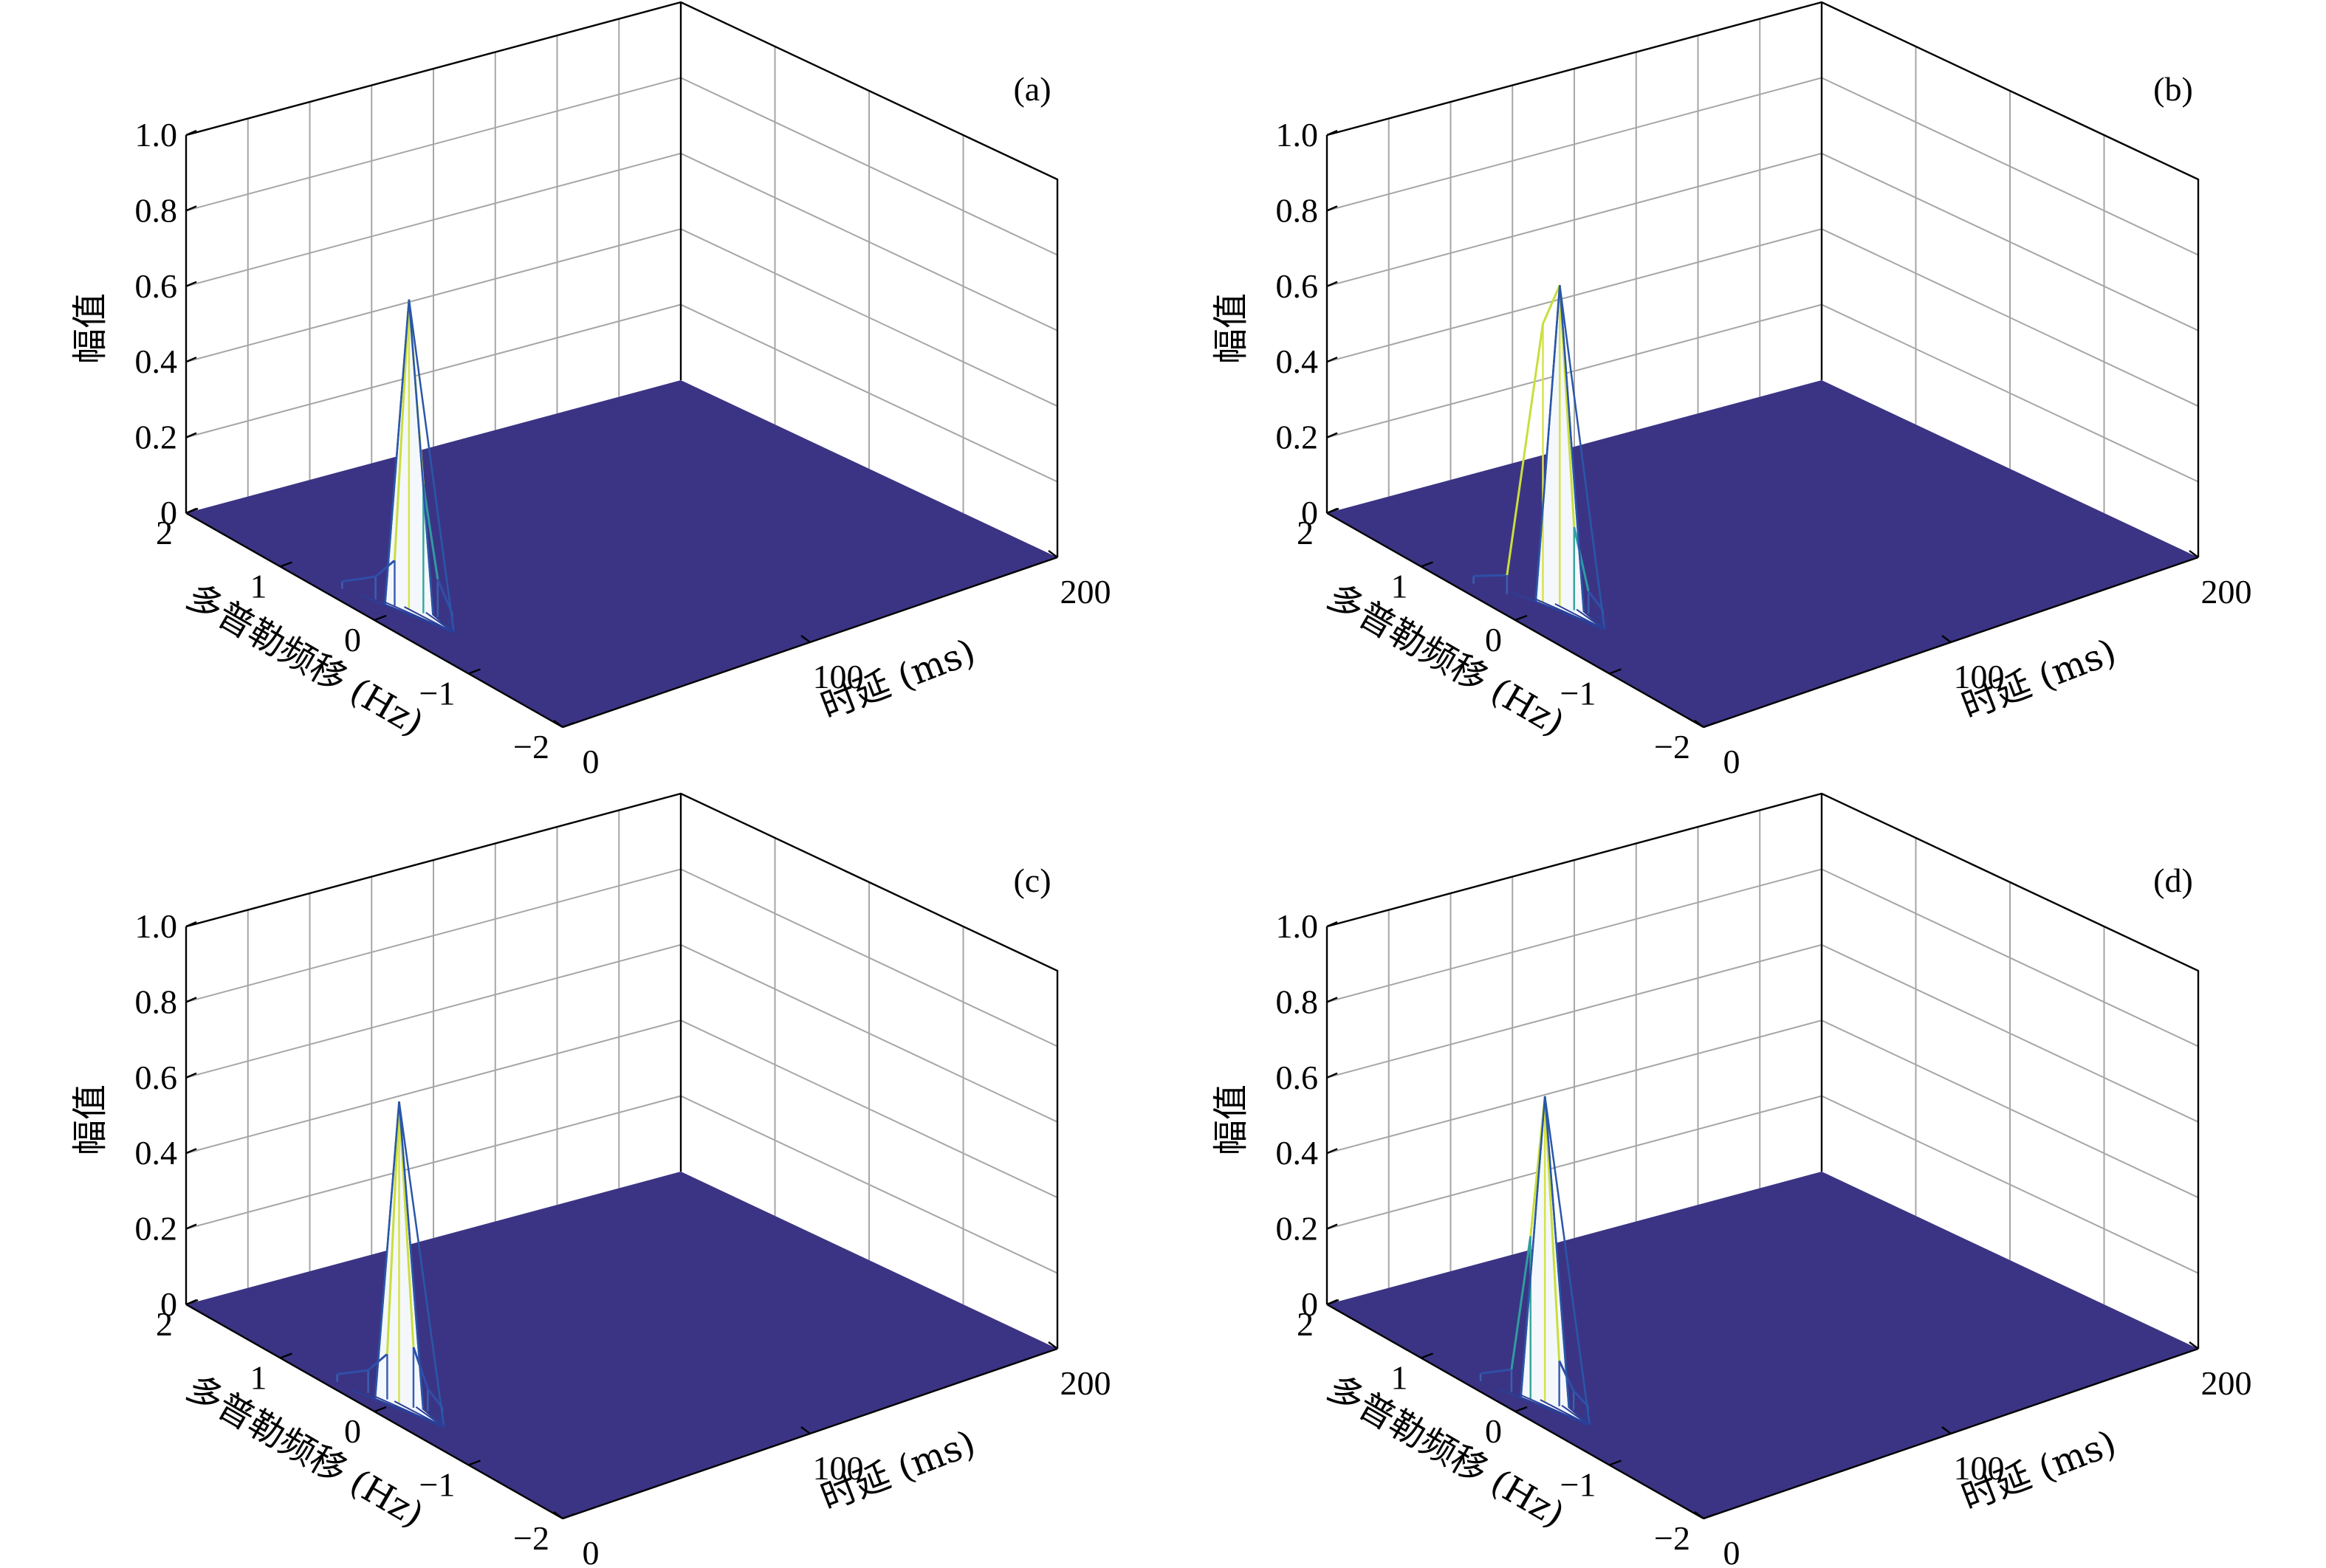 The width and height of the screenshot is (2326, 1568). Describe the element at coordinates (1399, 1378) in the screenshot. I see `doppler-tick-label: 1` at that location.